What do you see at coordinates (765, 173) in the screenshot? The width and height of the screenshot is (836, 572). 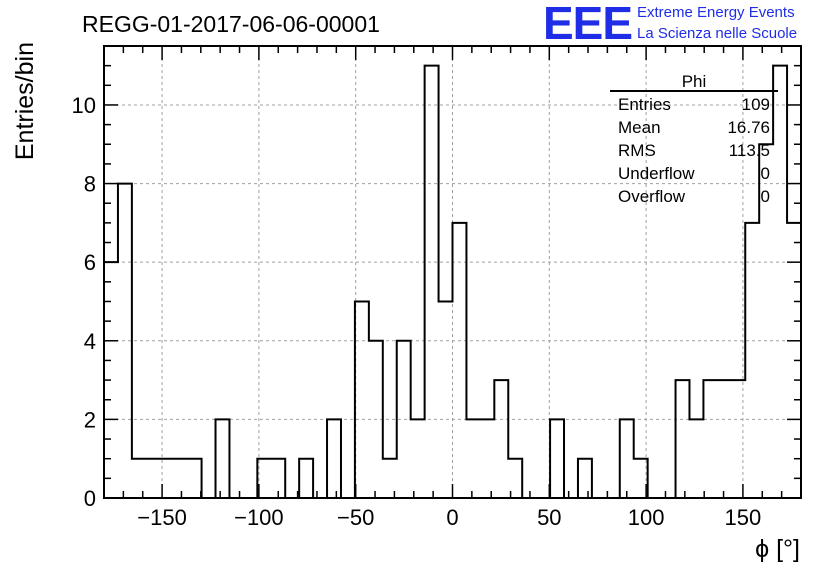 I see `stats-value-underflow: 0` at bounding box center [765, 173].